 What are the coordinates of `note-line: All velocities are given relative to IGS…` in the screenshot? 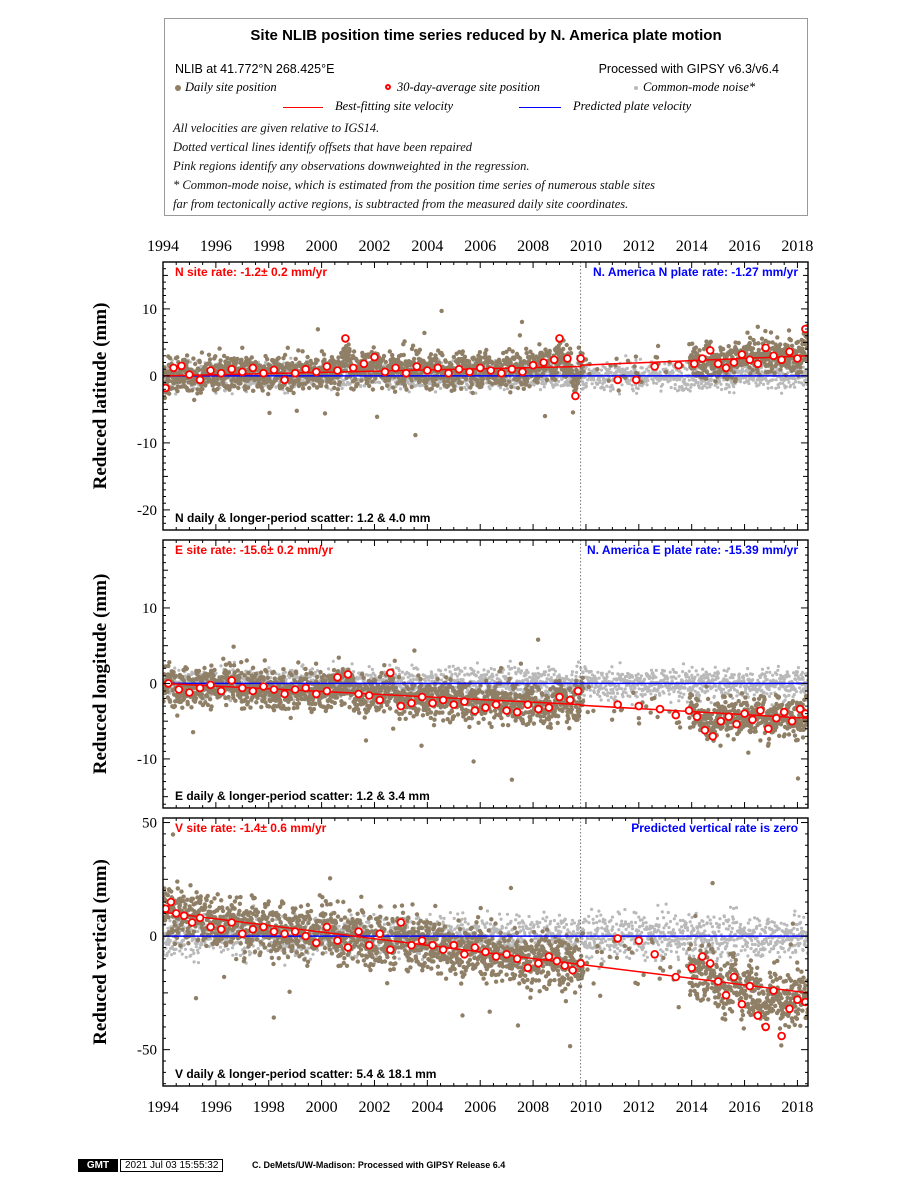 It's located at (276, 128).